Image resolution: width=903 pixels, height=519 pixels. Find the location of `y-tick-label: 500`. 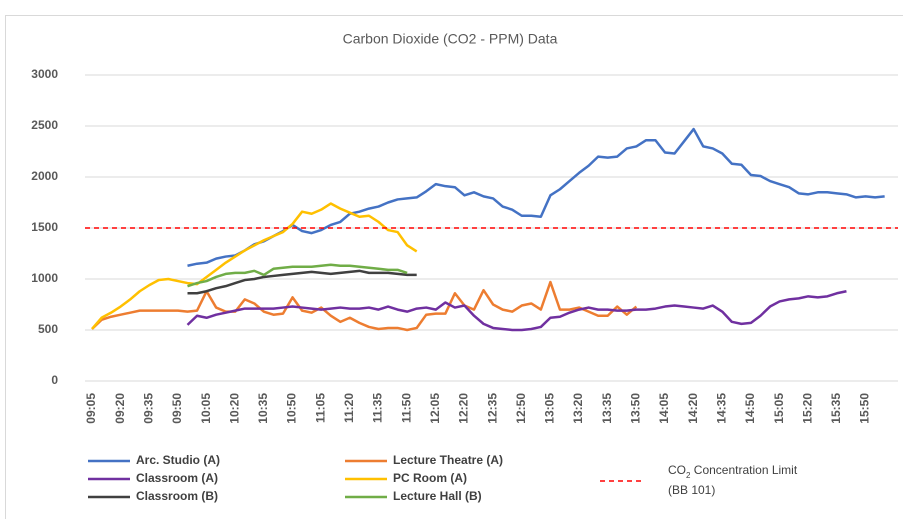

y-tick-label: 500 is located at coordinates (48, 329).